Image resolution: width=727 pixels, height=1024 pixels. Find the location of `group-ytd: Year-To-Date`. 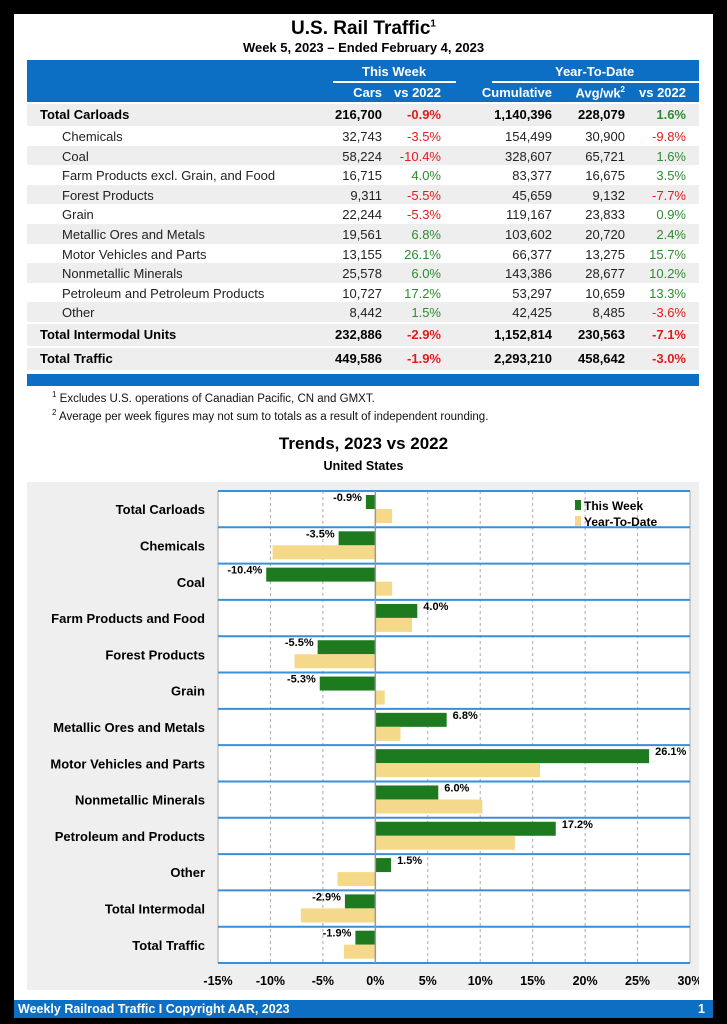

group-ytd: Year-To-Date is located at coordinates (595, 71).